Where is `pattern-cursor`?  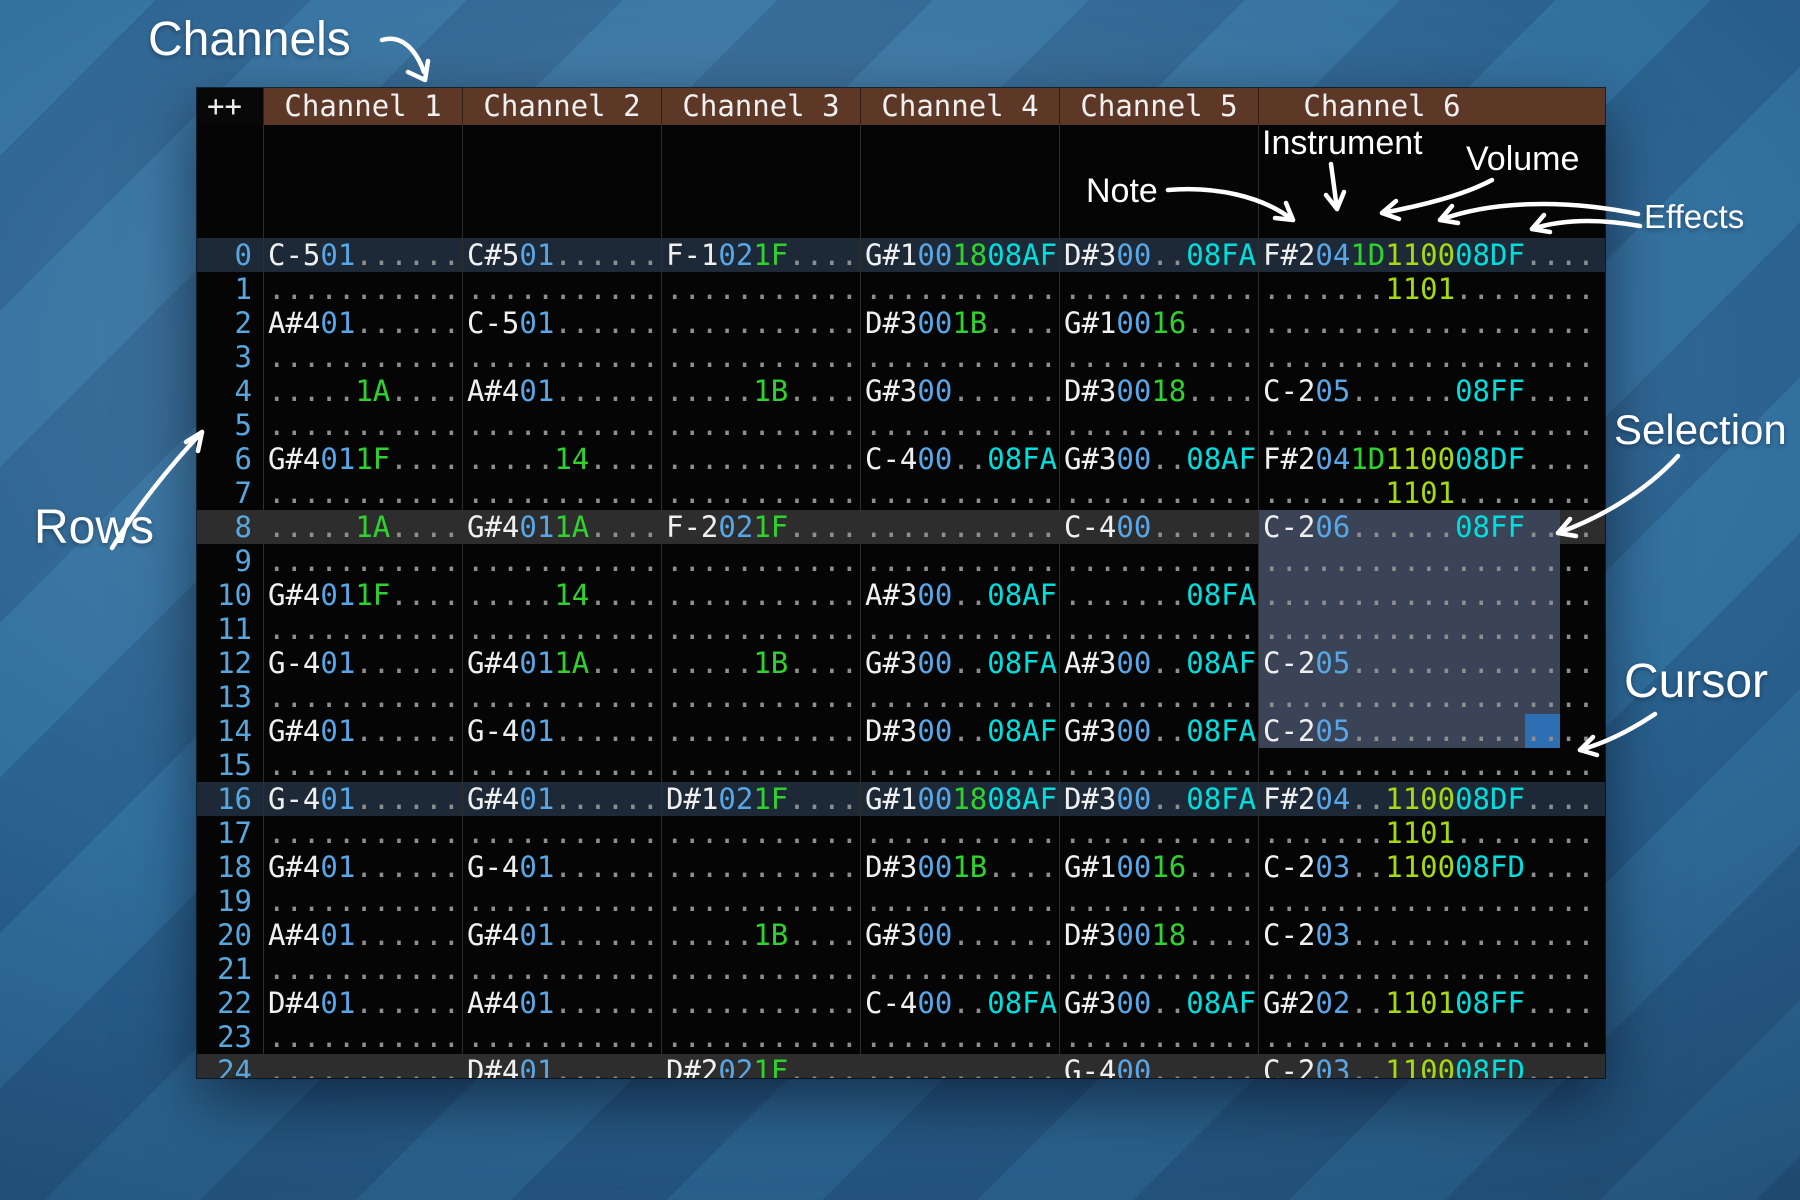
pattern-cursor is located at coordinates (1542, 731).